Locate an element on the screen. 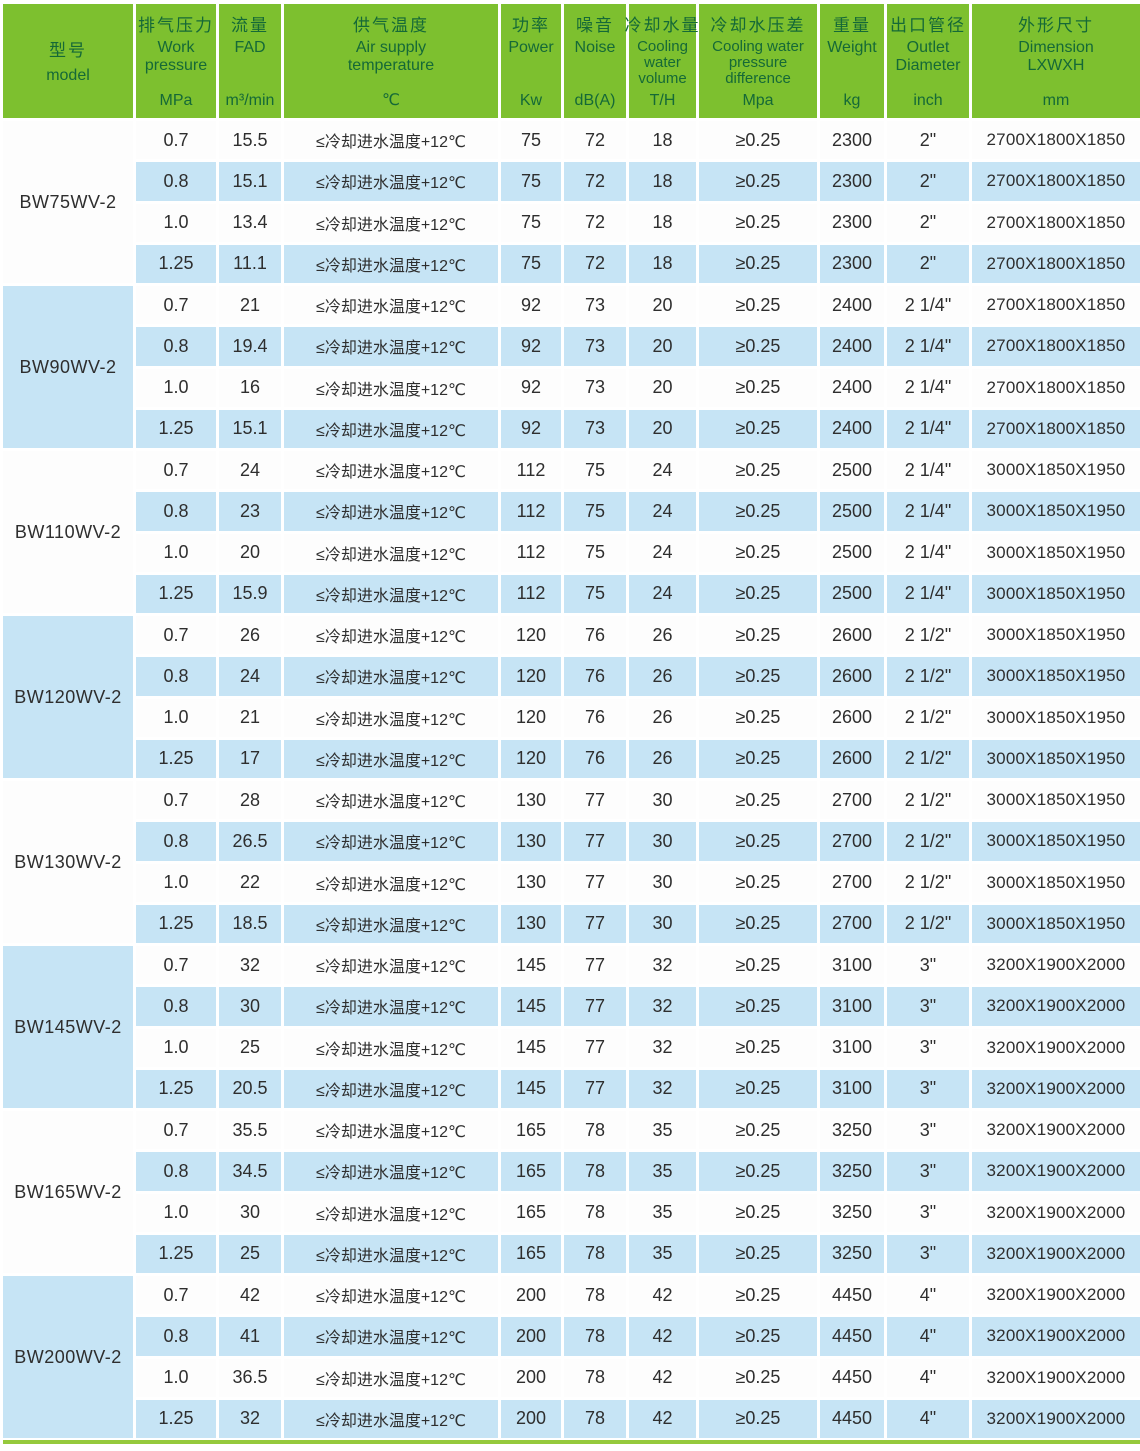 The width and height of the screenshot is (1140, 1451). header-label-en-line: pressure is located at coordinates (758, 62).